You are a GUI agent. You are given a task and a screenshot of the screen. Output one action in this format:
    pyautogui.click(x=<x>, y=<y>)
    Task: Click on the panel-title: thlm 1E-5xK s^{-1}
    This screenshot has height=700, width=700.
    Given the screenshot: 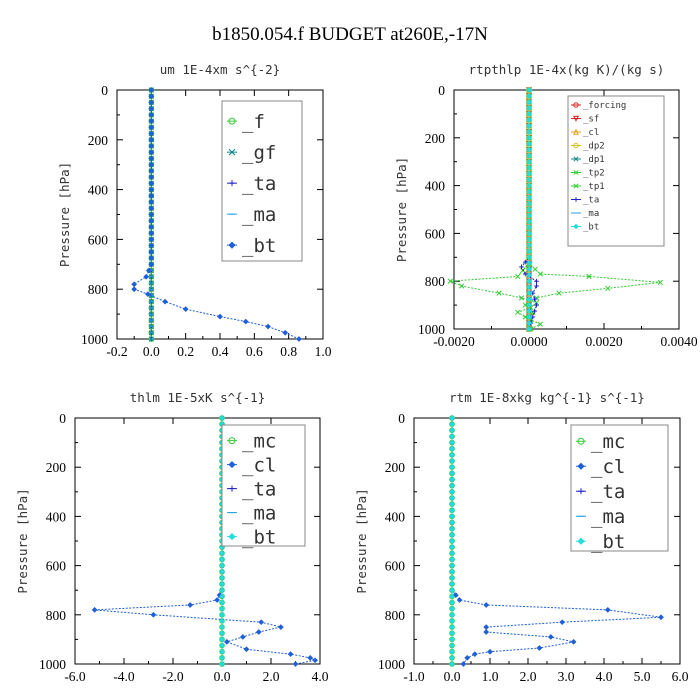 What is the action you would take?
    pyautogui.click(x=197, y=397)
    